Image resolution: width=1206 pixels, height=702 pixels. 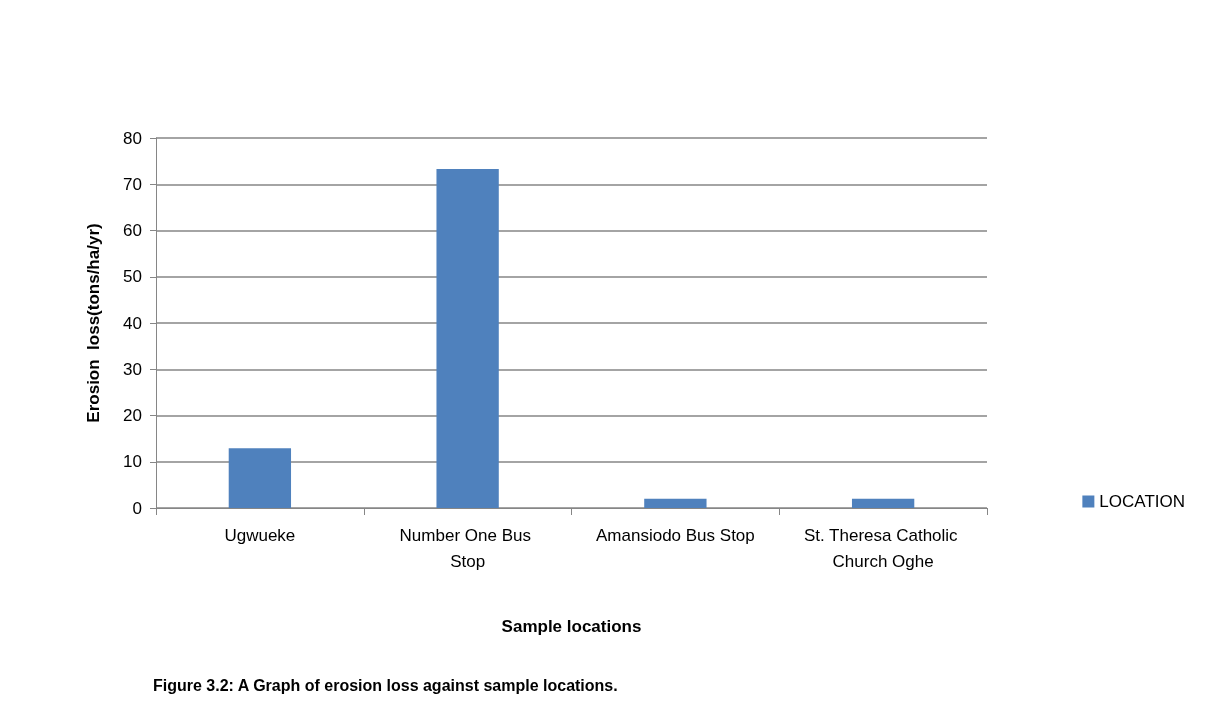 I want to click on y-tick-label: 80, so click(x=132, y=138).